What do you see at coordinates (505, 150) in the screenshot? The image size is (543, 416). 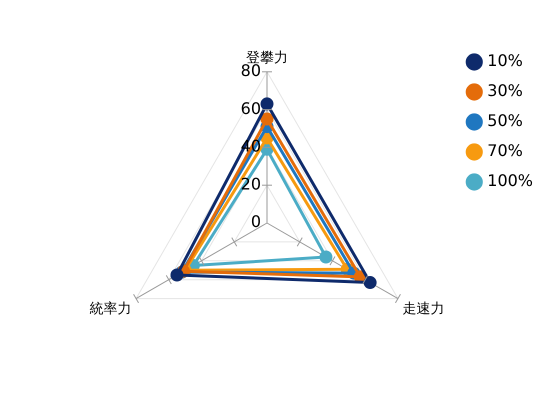 I see `legend-label: 70%` at bounding box center [505, 150].